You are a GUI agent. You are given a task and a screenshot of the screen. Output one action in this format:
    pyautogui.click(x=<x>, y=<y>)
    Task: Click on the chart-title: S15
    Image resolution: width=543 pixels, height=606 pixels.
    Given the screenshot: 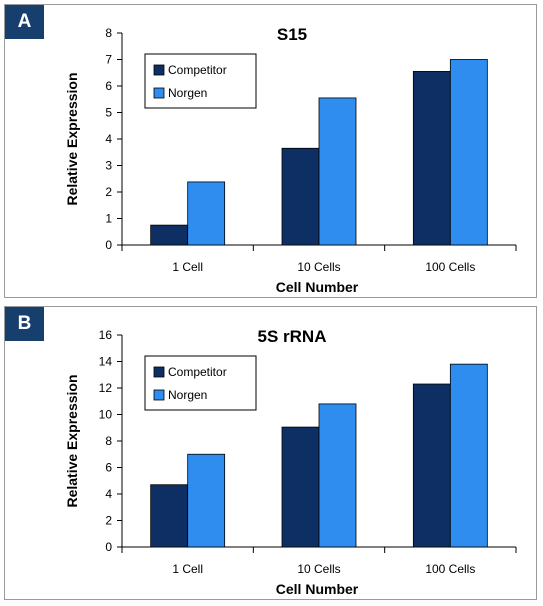 What is the action you would take?
    pyautogui.click(x=292, y=34)
    